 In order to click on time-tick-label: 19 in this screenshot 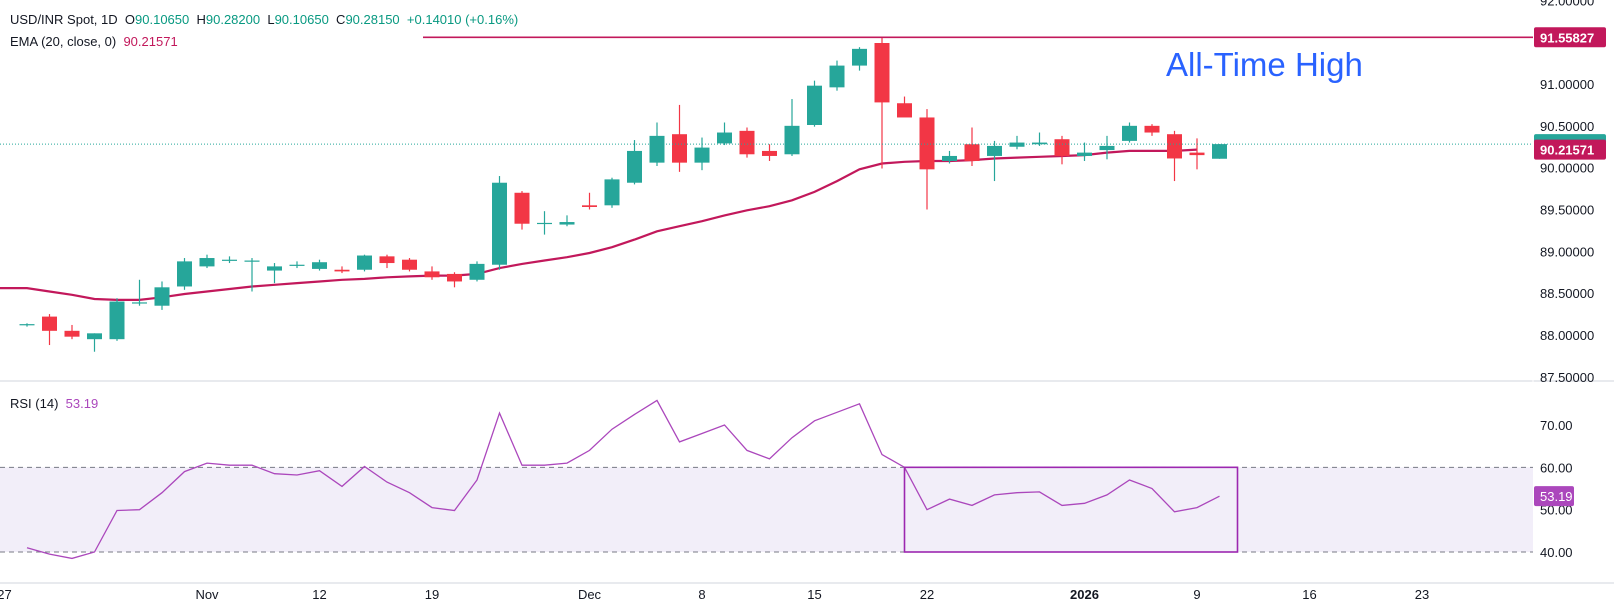, I will do `click(432, 594)`.